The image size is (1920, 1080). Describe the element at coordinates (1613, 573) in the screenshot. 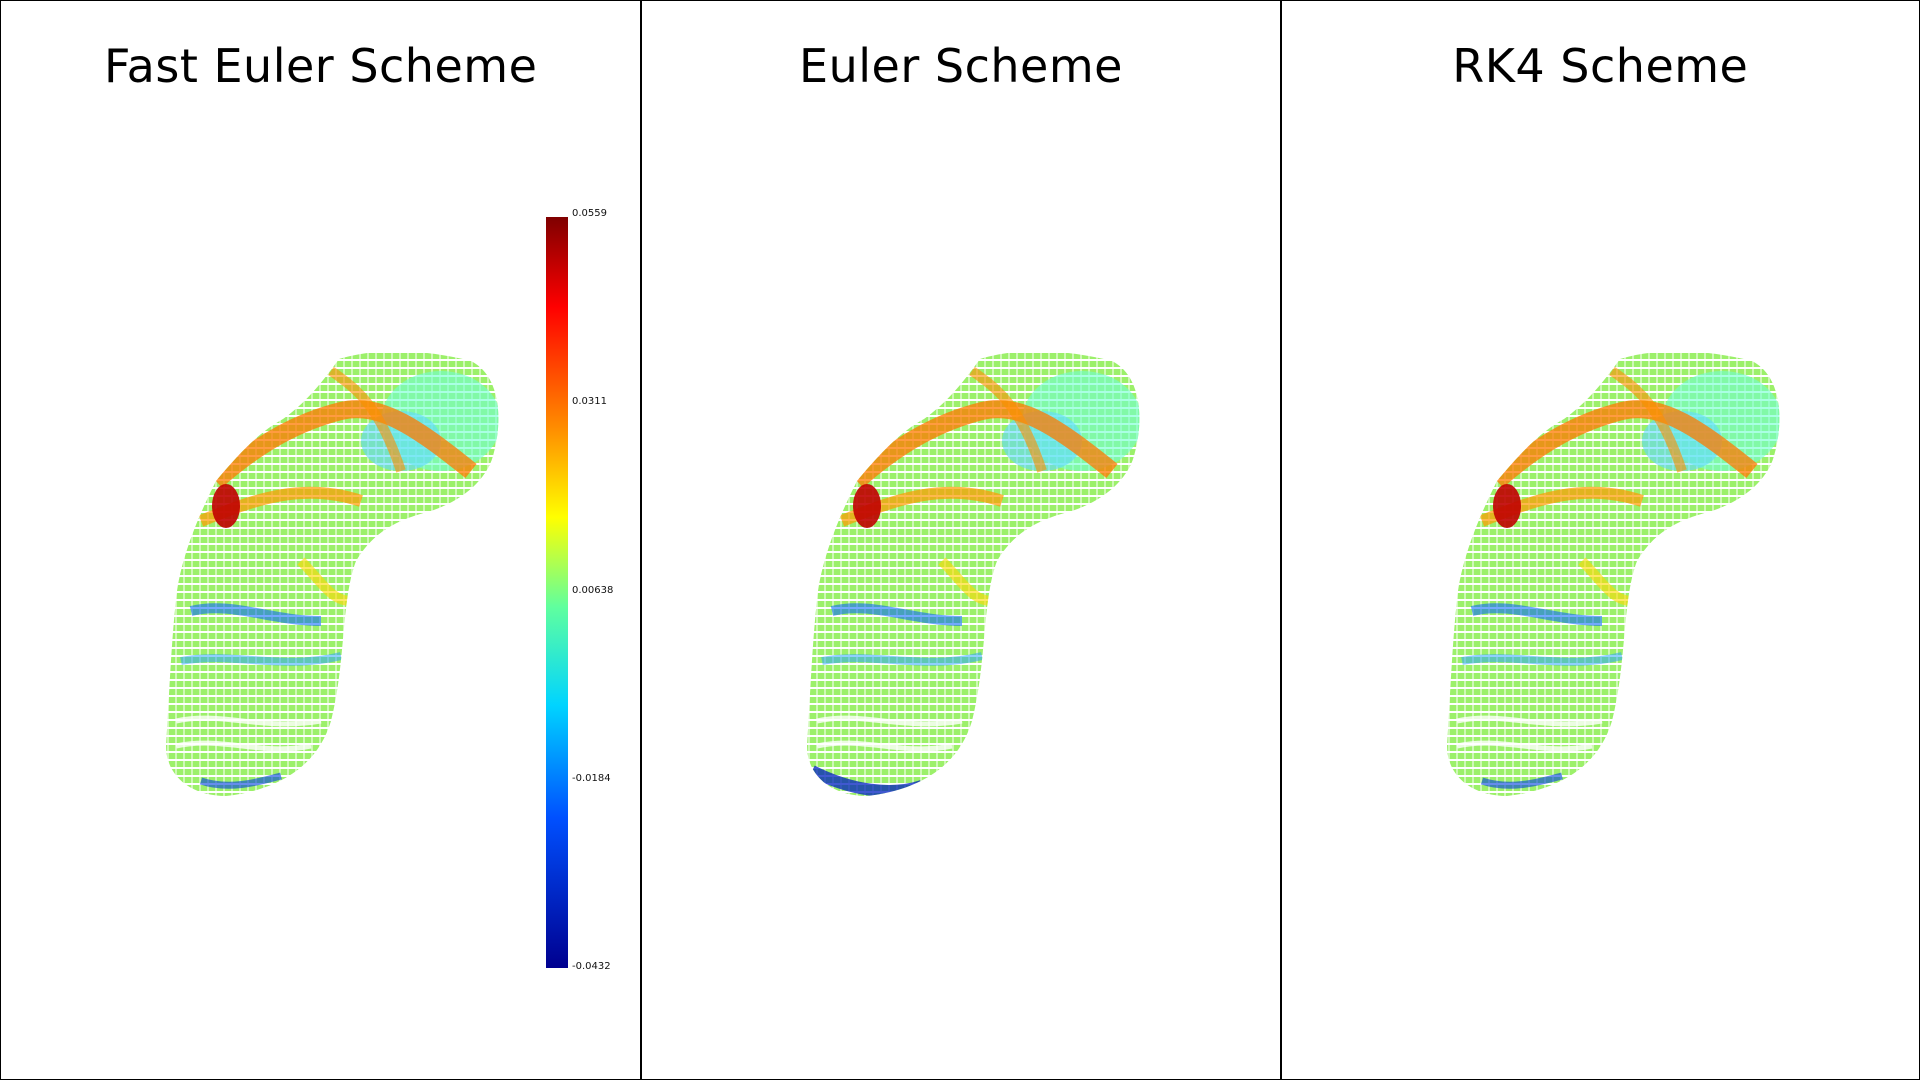

I see `surface-render-rk4` at that location.